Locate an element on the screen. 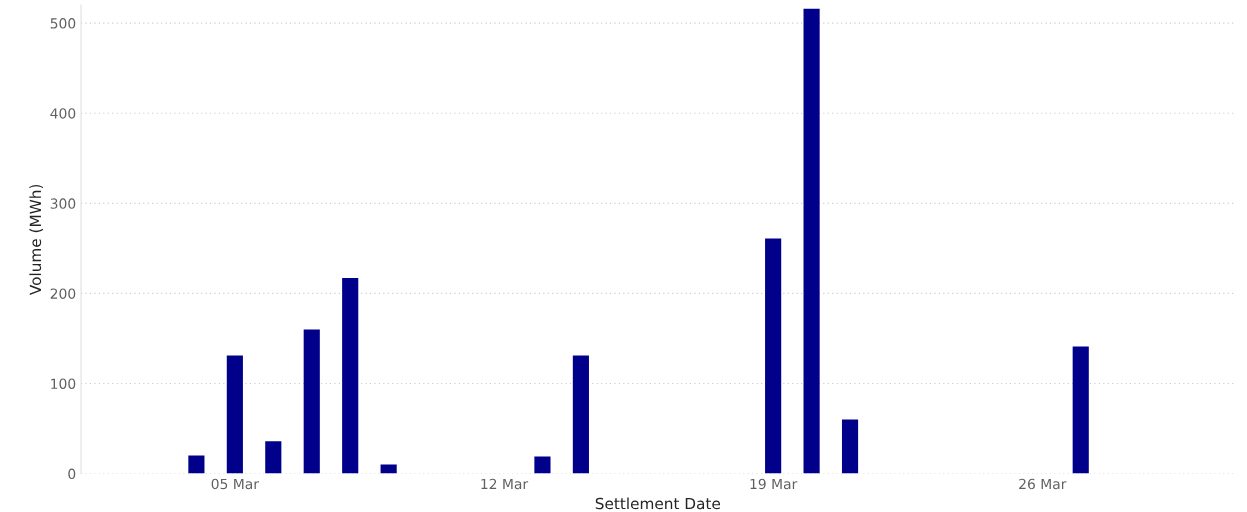 This screenshot has height=512, width=1247. y-tick-label: 400 is located at coordinates (63, 113).